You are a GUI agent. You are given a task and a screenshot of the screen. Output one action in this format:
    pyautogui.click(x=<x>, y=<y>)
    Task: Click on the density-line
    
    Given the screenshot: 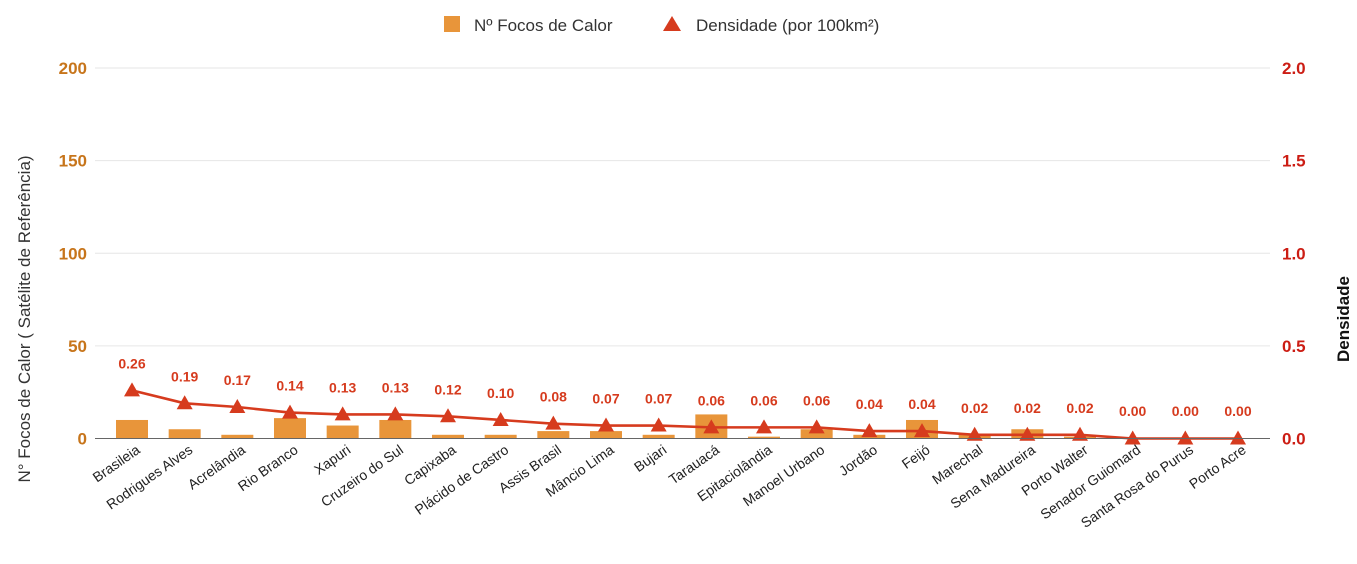 What is the action you would take?
    pyautogui.click(x=685, y=414)
    